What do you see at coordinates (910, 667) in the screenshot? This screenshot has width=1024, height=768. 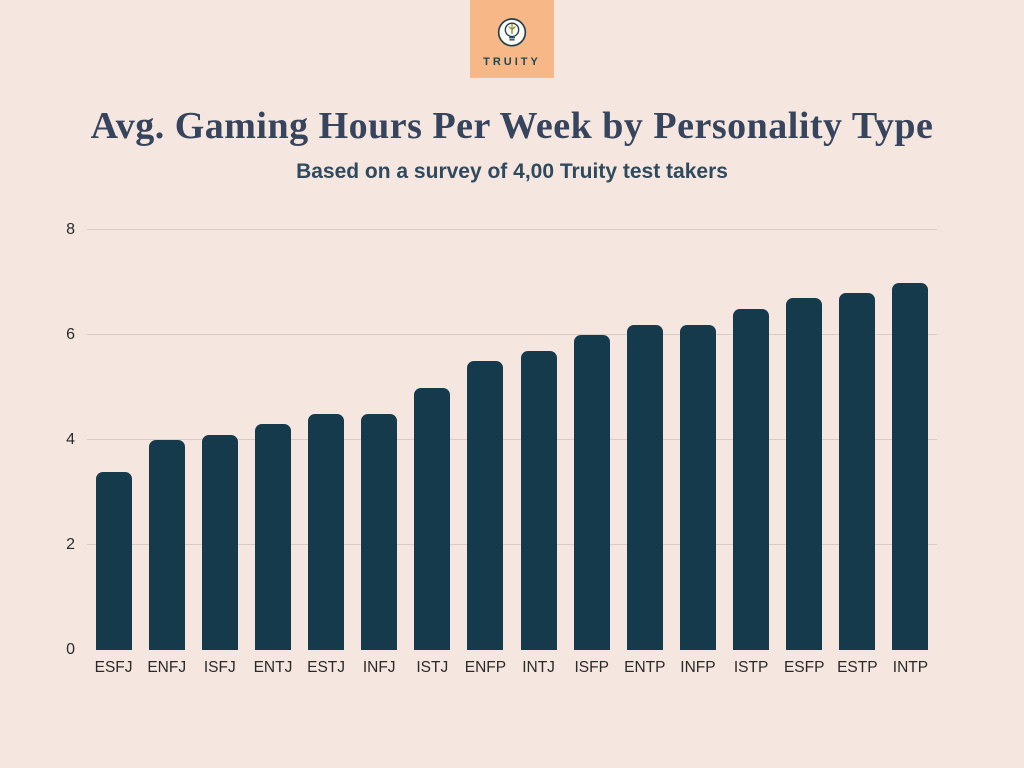 I see `x-tick-label-intp: INTP` at bounding box center [910, 667].